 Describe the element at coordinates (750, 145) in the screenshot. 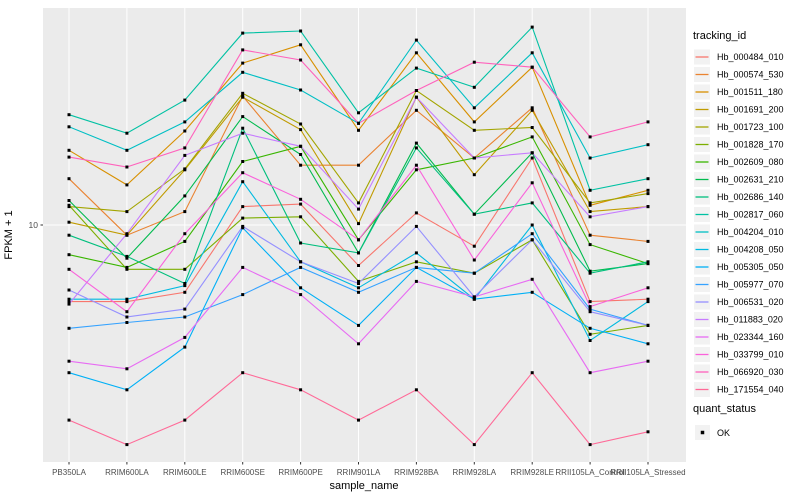

I see `legend-item-label: Hb_001828_170` at that location.